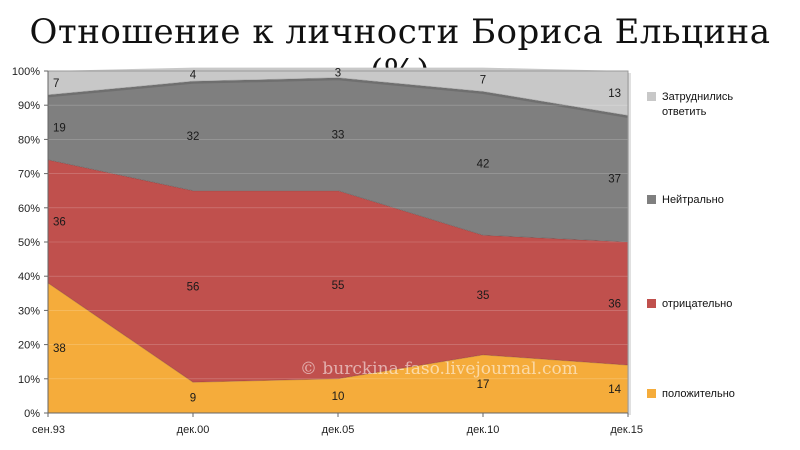 Image resolution: width=800 pixels, height=450 pixels. I want to click on data-label: 56, so click(193, 287).